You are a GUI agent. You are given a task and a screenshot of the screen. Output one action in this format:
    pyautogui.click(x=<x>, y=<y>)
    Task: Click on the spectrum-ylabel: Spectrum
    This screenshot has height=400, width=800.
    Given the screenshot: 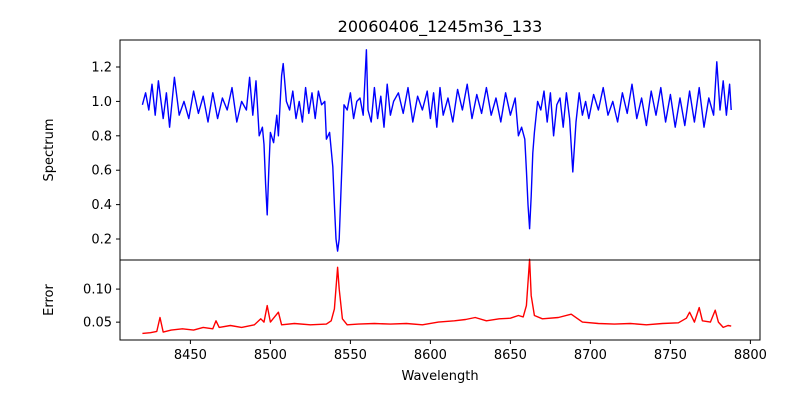 What is the action you would take?
    pyautogui.click(x=49, y=150)
    